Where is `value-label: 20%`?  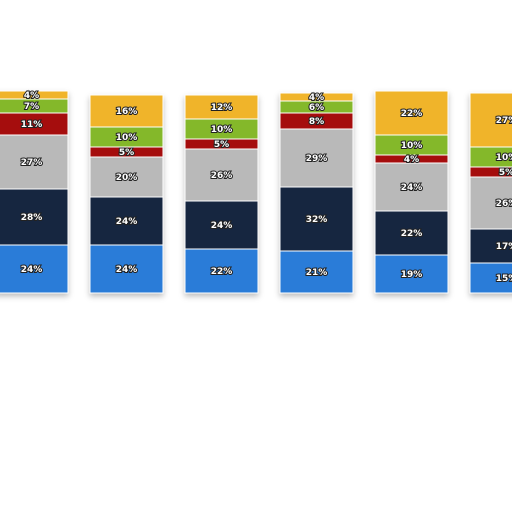
value-label: 20% is located at coordinates (127, 178).